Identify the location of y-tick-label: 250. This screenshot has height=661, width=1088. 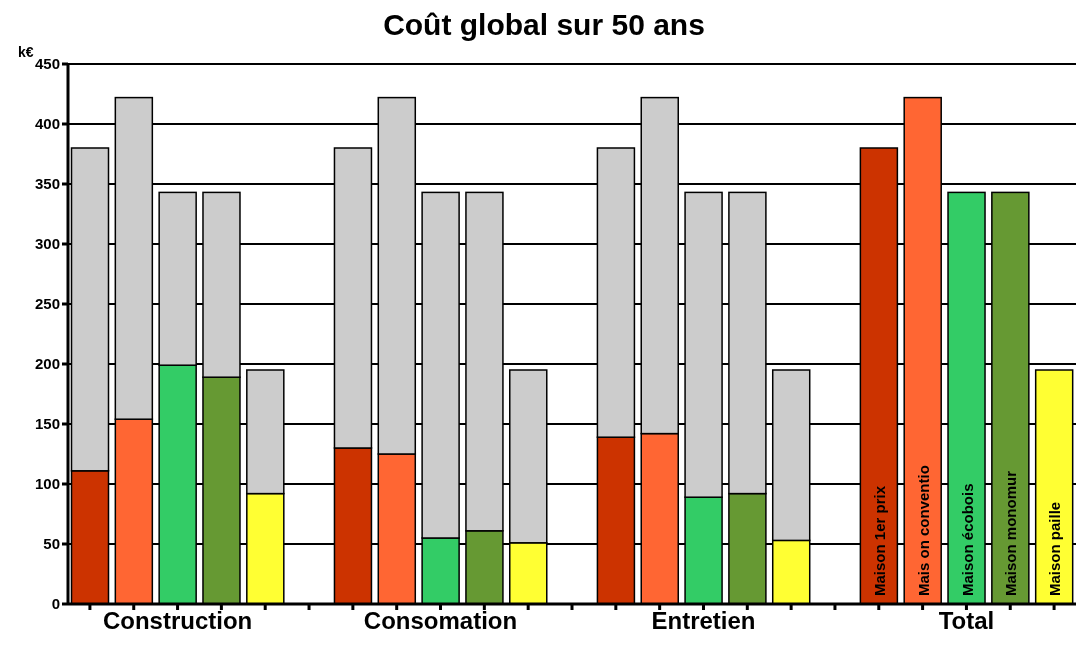
(47, 304).